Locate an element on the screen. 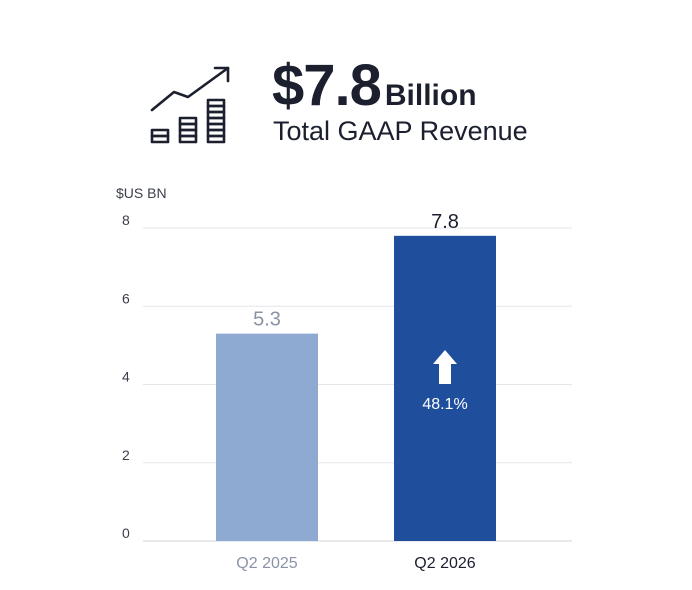 This screenshot has height=590, width=692. y-tick-label-0: 0 is located at coordinates (126, 533).